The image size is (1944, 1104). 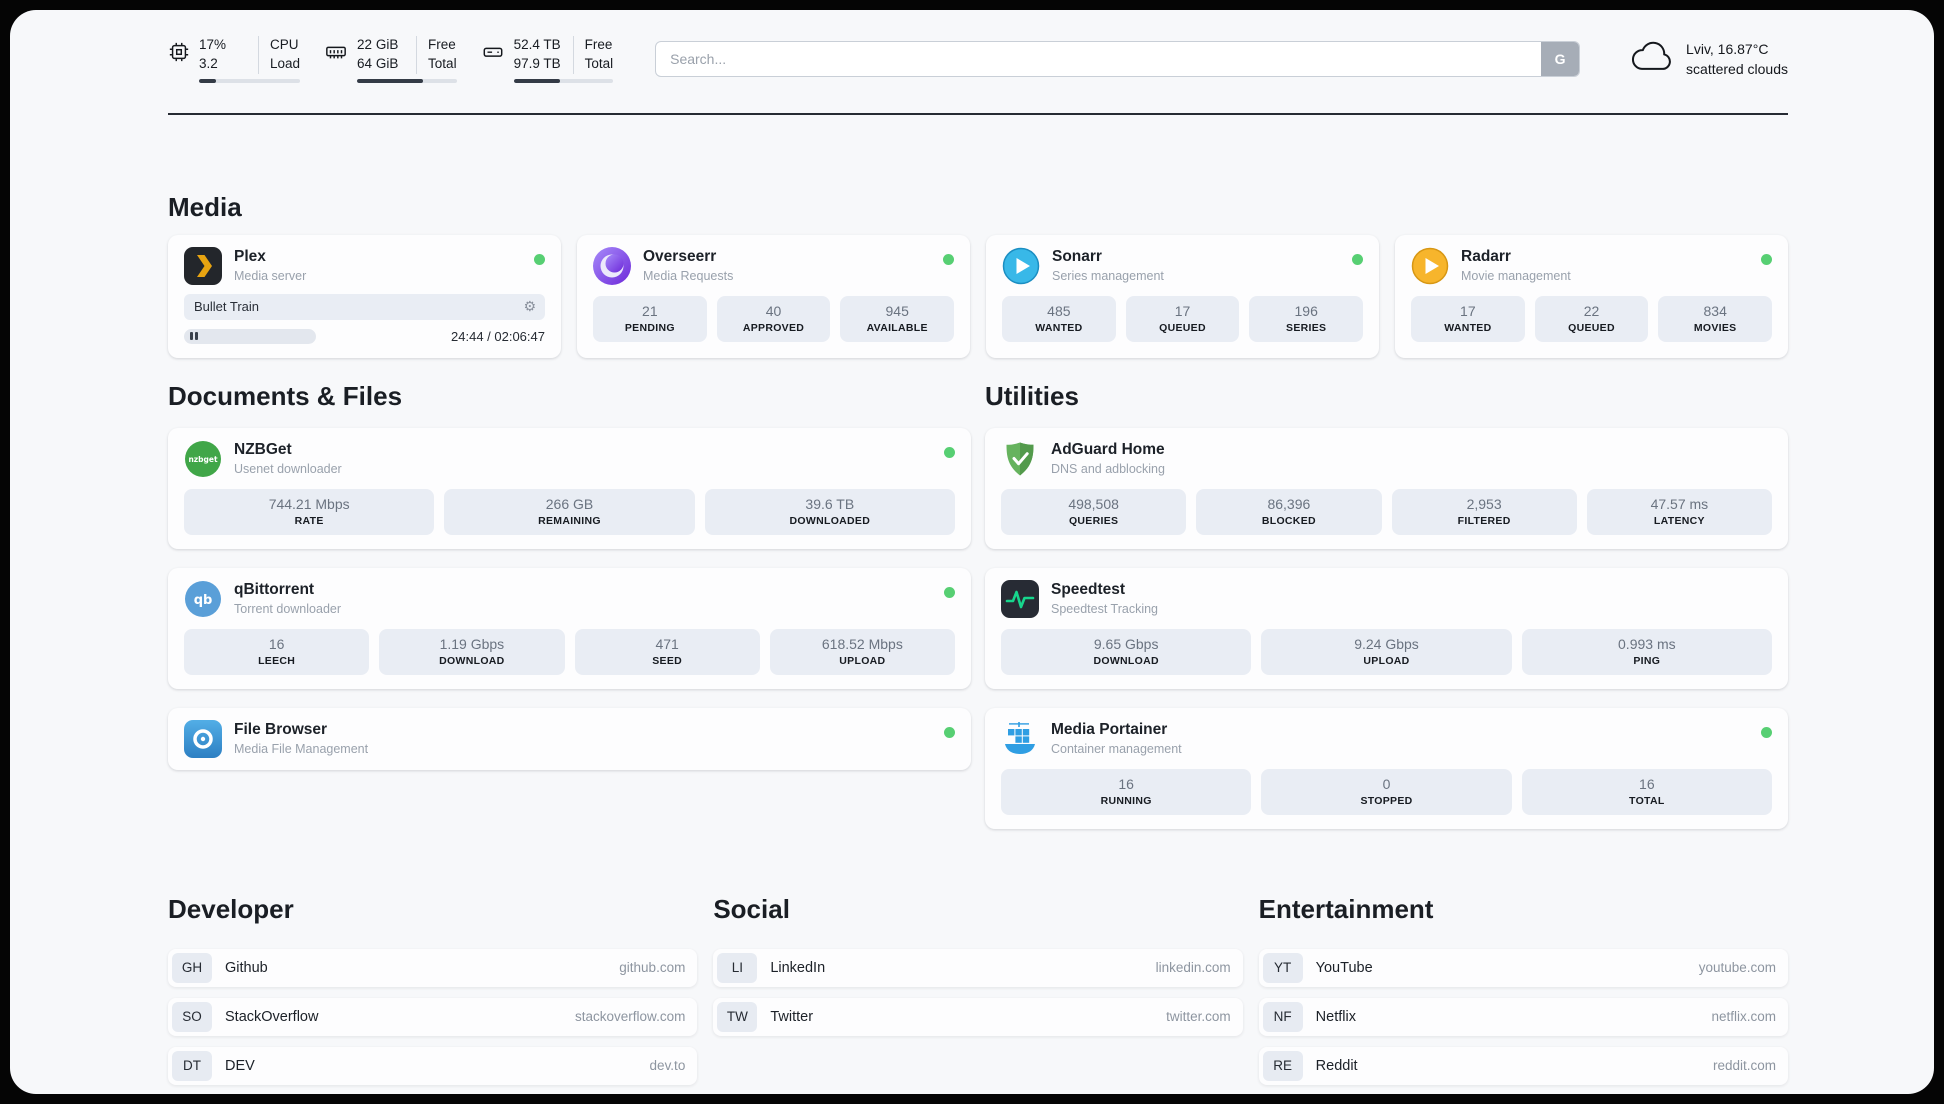 What do you see at coordinates (213, 44) in the screenshot?
I see `cpu-percent: 17%` at bounding box center [213, 44].